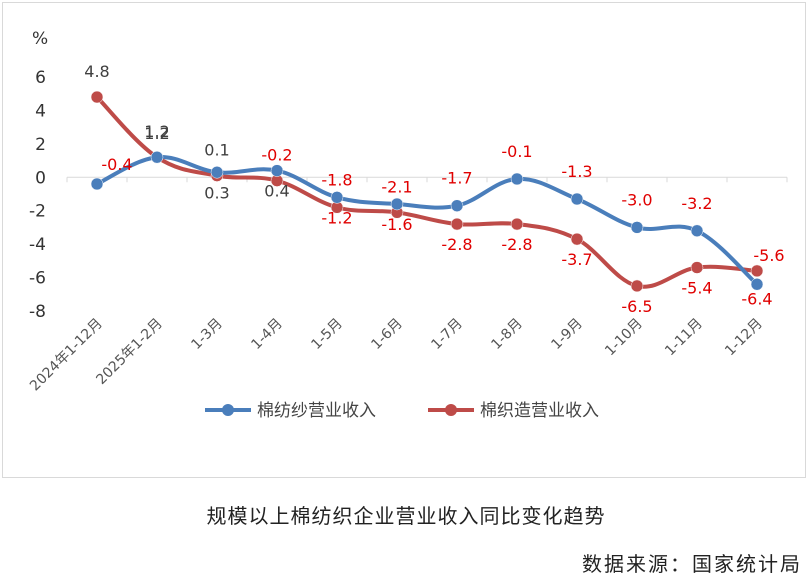  What do you see at coordinates (37, 312) in the screenshot?
I see `y-tick-label: -8` at bounding box center [37, 312].